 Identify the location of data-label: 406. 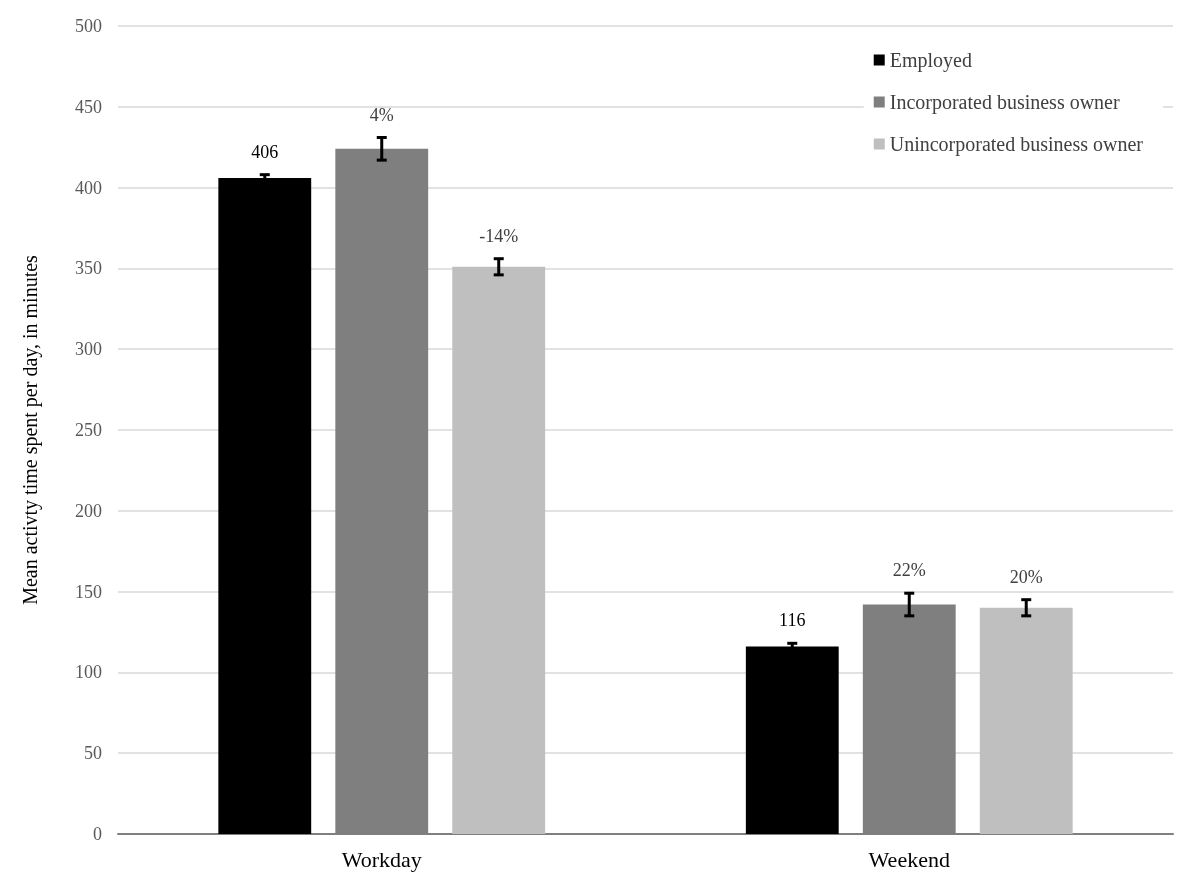
(265, 151).